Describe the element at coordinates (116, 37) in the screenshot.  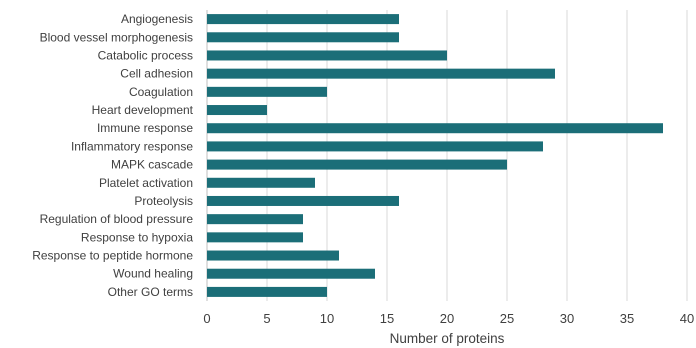
I see `category-label: Blood vessel morphogenesis` at that location.